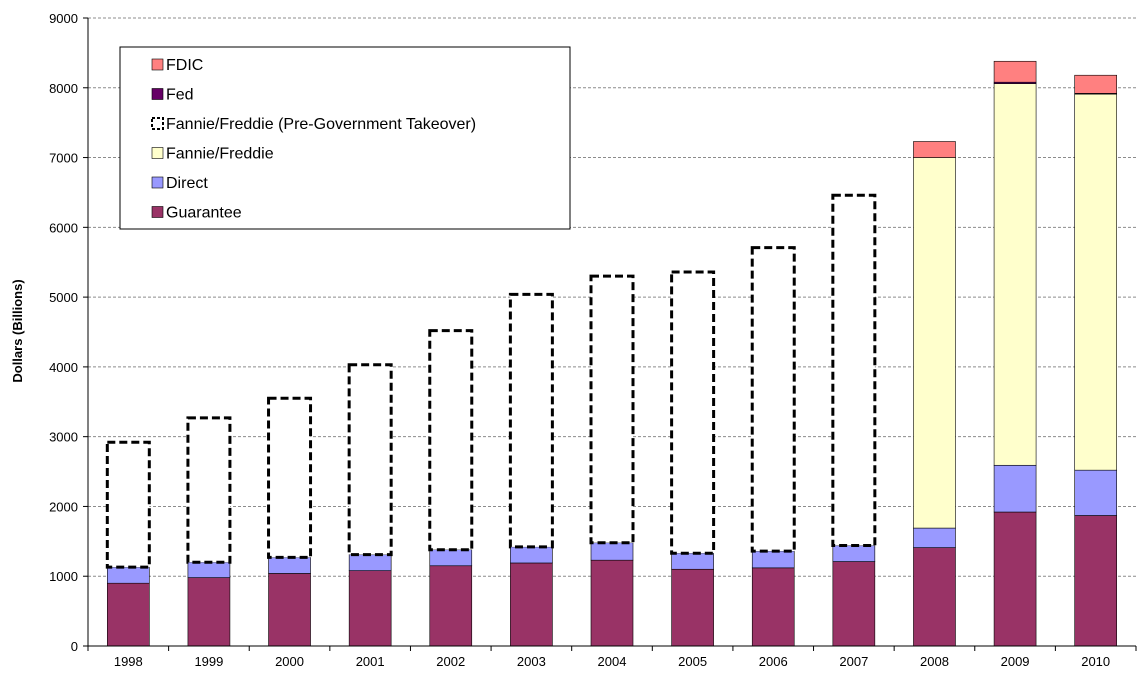  I want to click on y-tick-label: 4000, so click(63, 367).